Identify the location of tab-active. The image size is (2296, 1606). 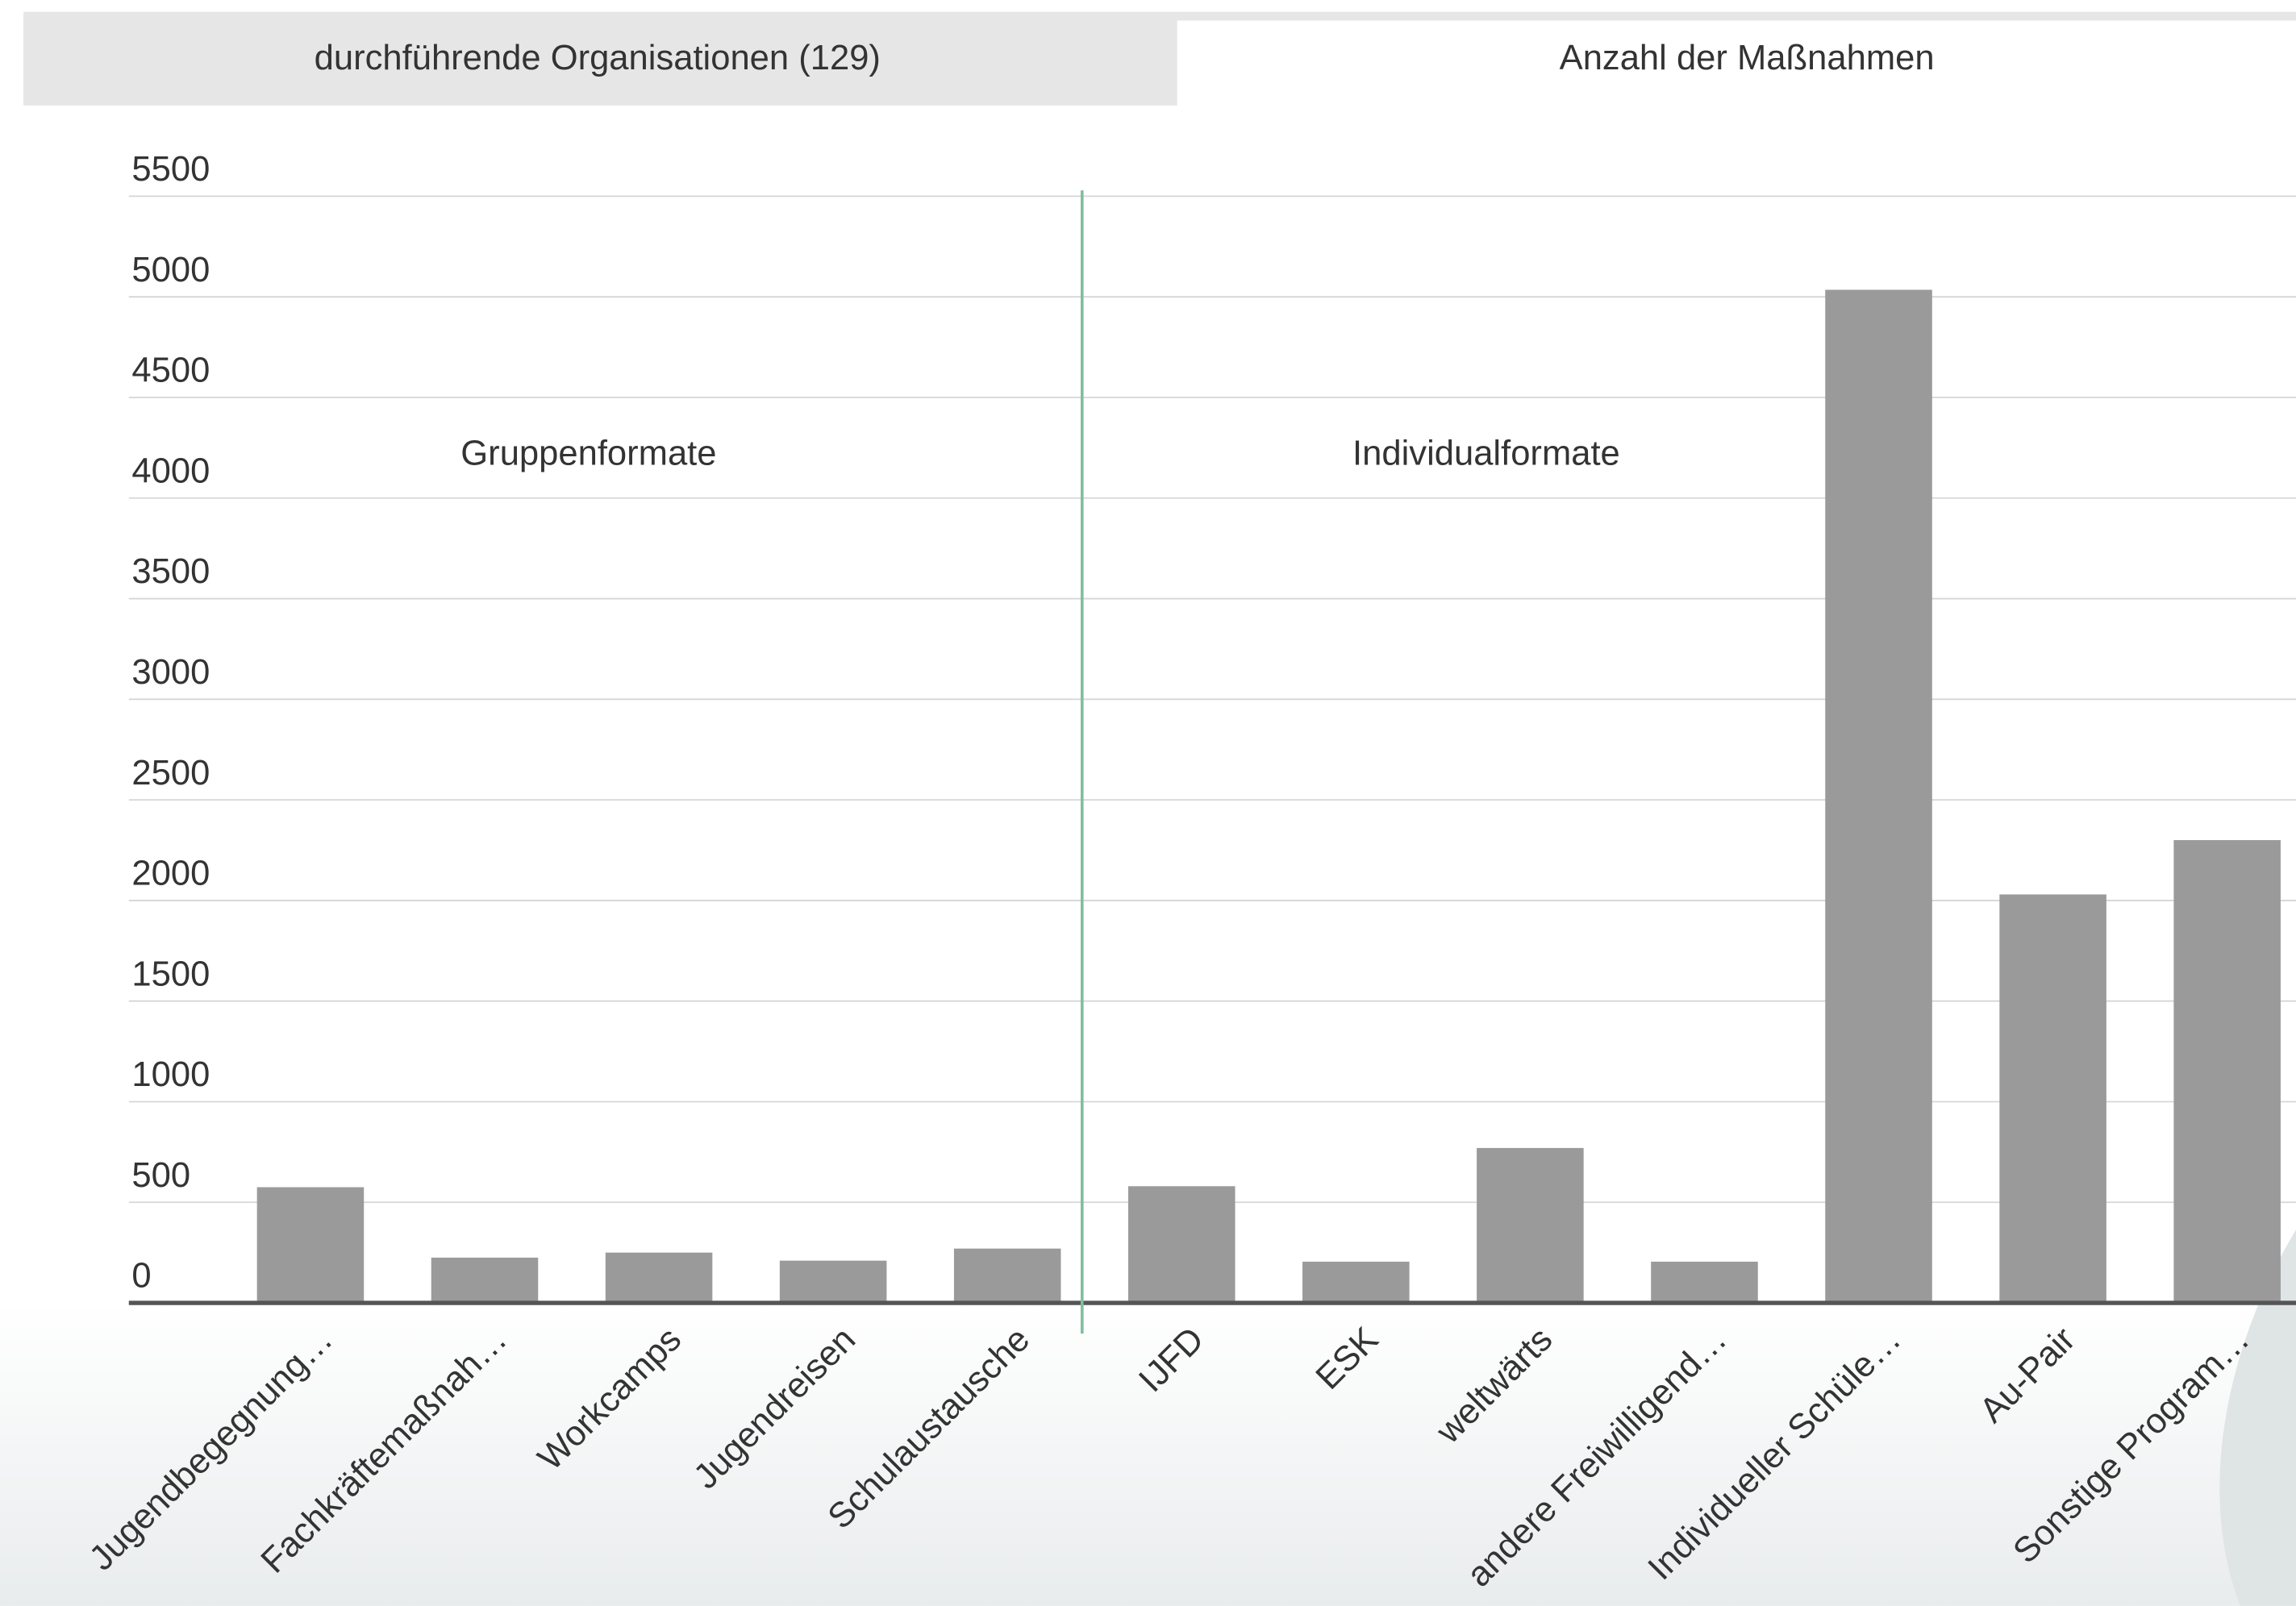
(1736, 63).